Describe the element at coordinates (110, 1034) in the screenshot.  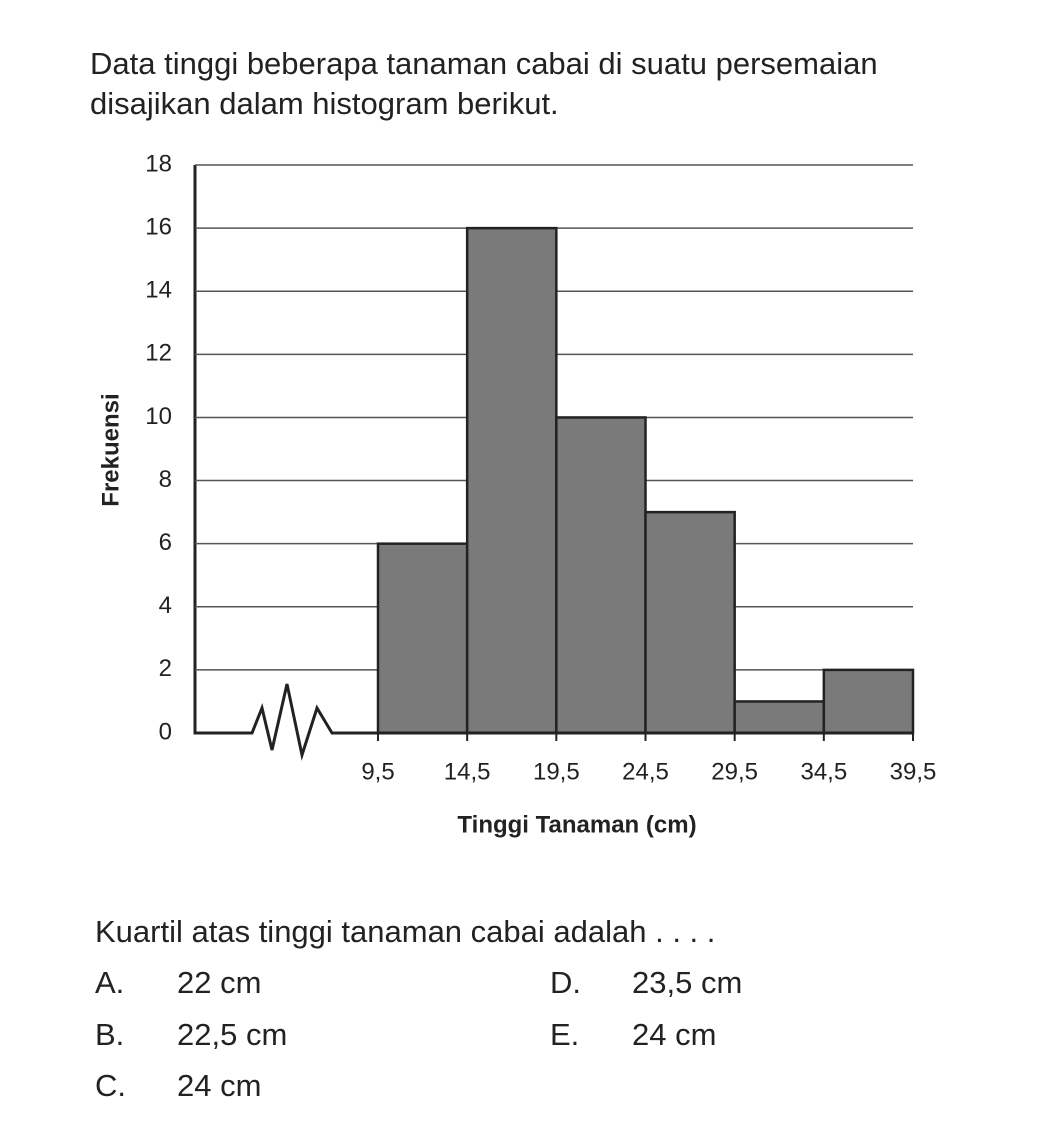
I see `option-letter: B.` at that location.